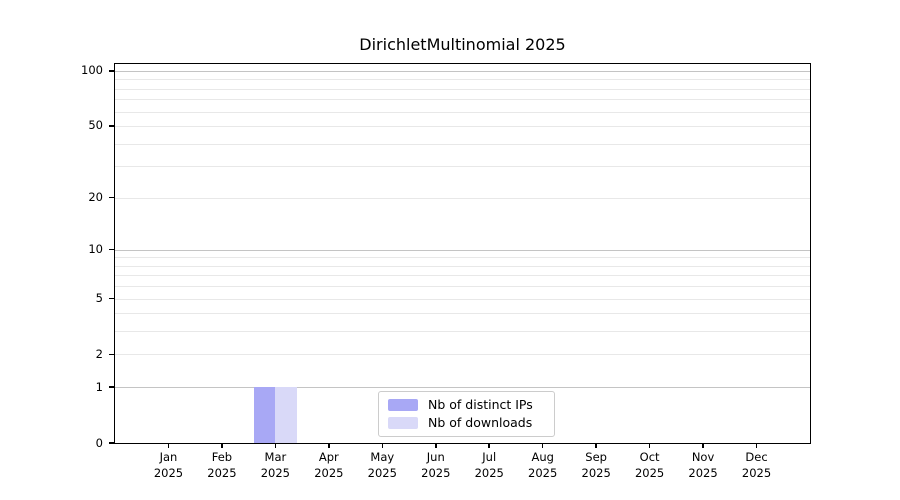 The width and height of the screenshot is (900, 500). I want to click on bar-downloads, so click(286, 415).